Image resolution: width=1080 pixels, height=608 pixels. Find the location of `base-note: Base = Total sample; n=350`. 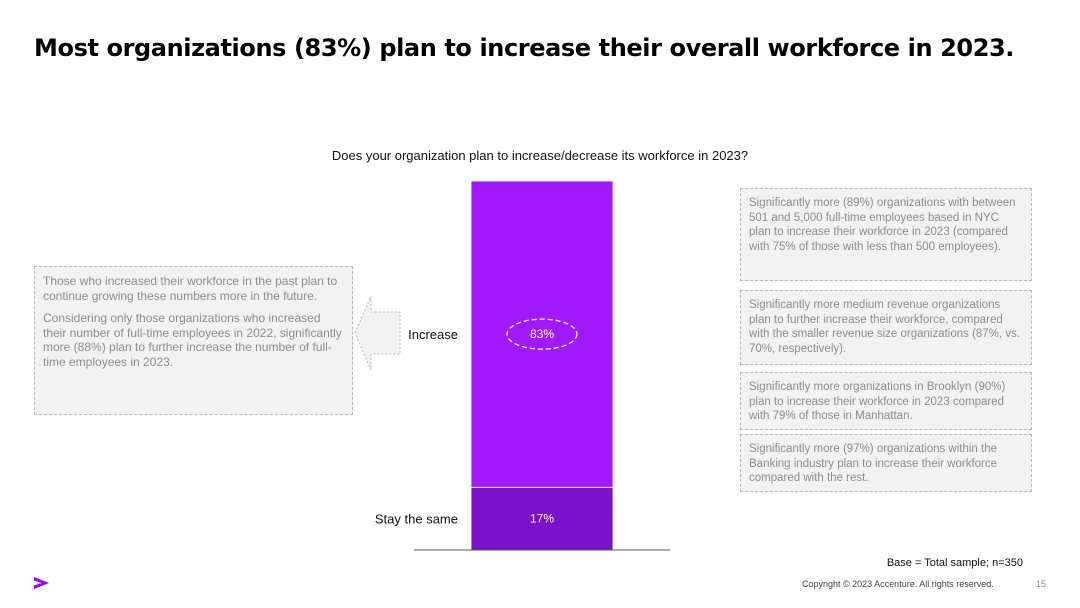

base-note: Base = Total sample; n=350 is located at coordinates (954, 563).